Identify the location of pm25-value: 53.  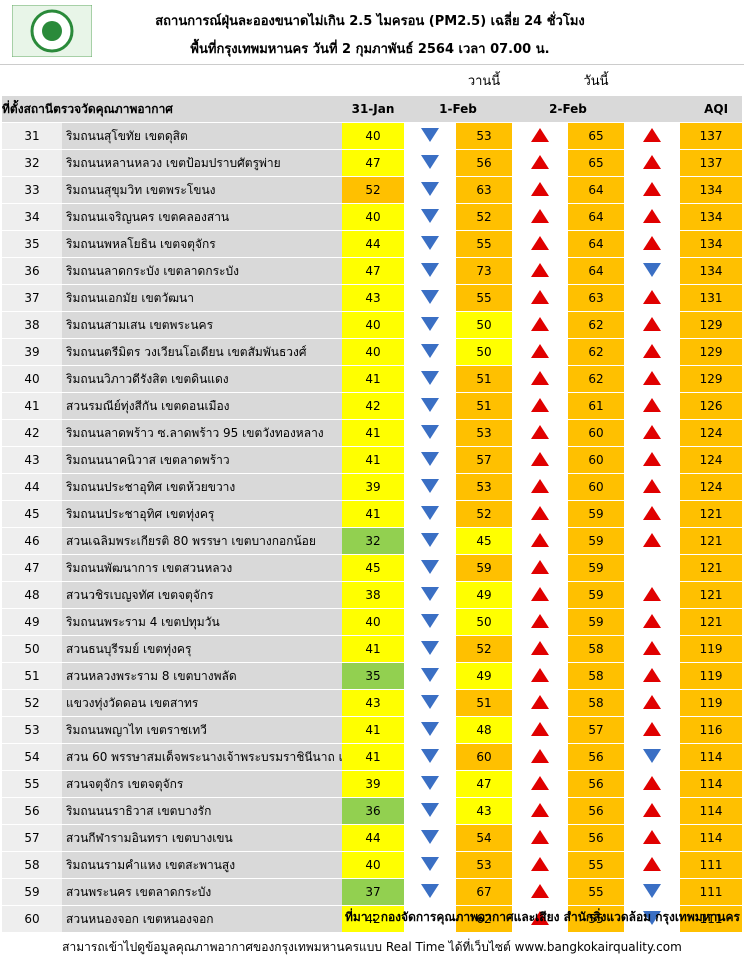
(484, 433).